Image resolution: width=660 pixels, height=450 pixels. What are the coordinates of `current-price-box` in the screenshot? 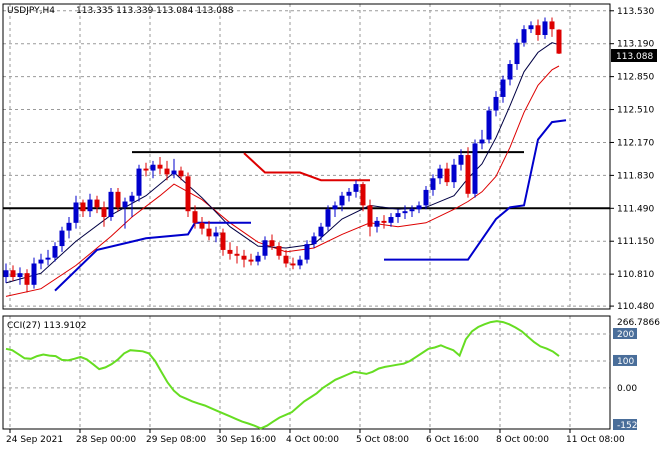 It's located at (634, 55).